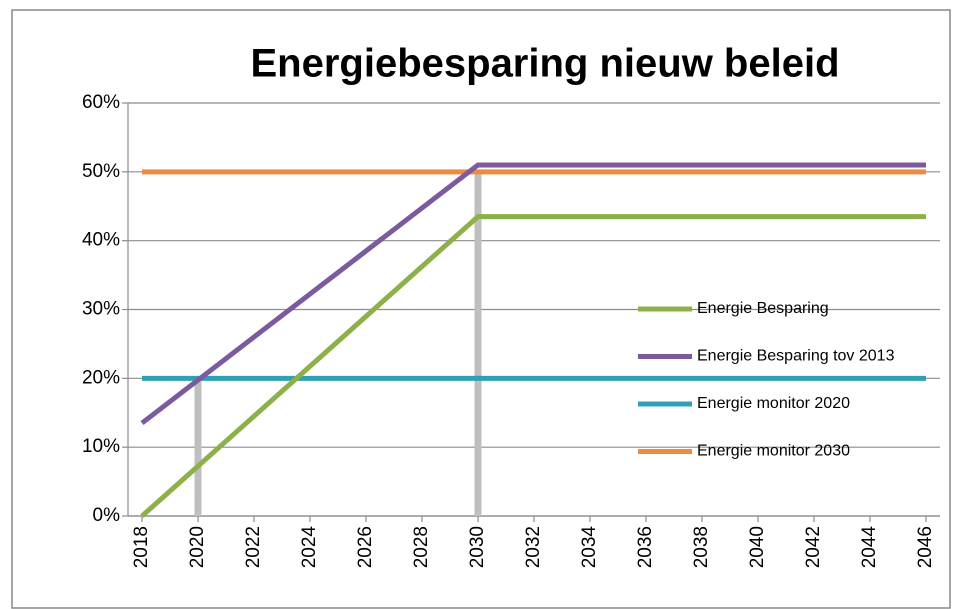 Image resolution: width=959 pixels, height=609 pixels. What do you see at coordinates (925, 547) in the screenshot?
I see `x-tick-label: 2046` at bounding box center [925, 547].